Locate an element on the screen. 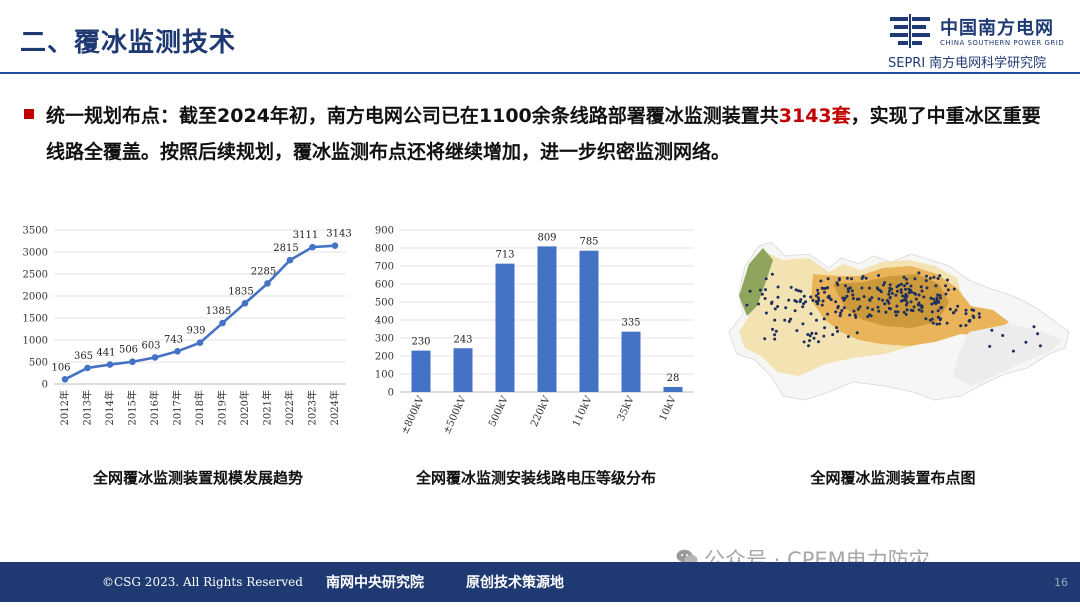 The image size is (1080, 607). device-markers is located at coordinates (893, 312).